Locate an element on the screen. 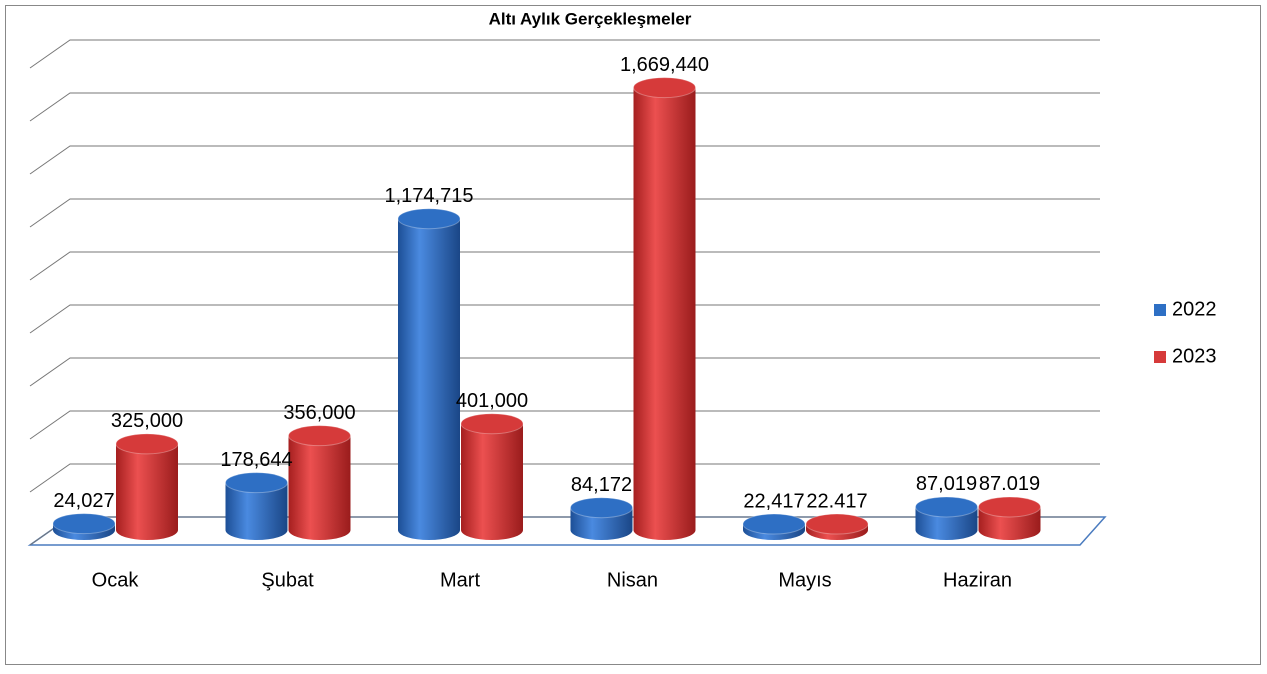 The image size is (1267, 674). data-label: 356,000 is located at coordinates (319, 413).